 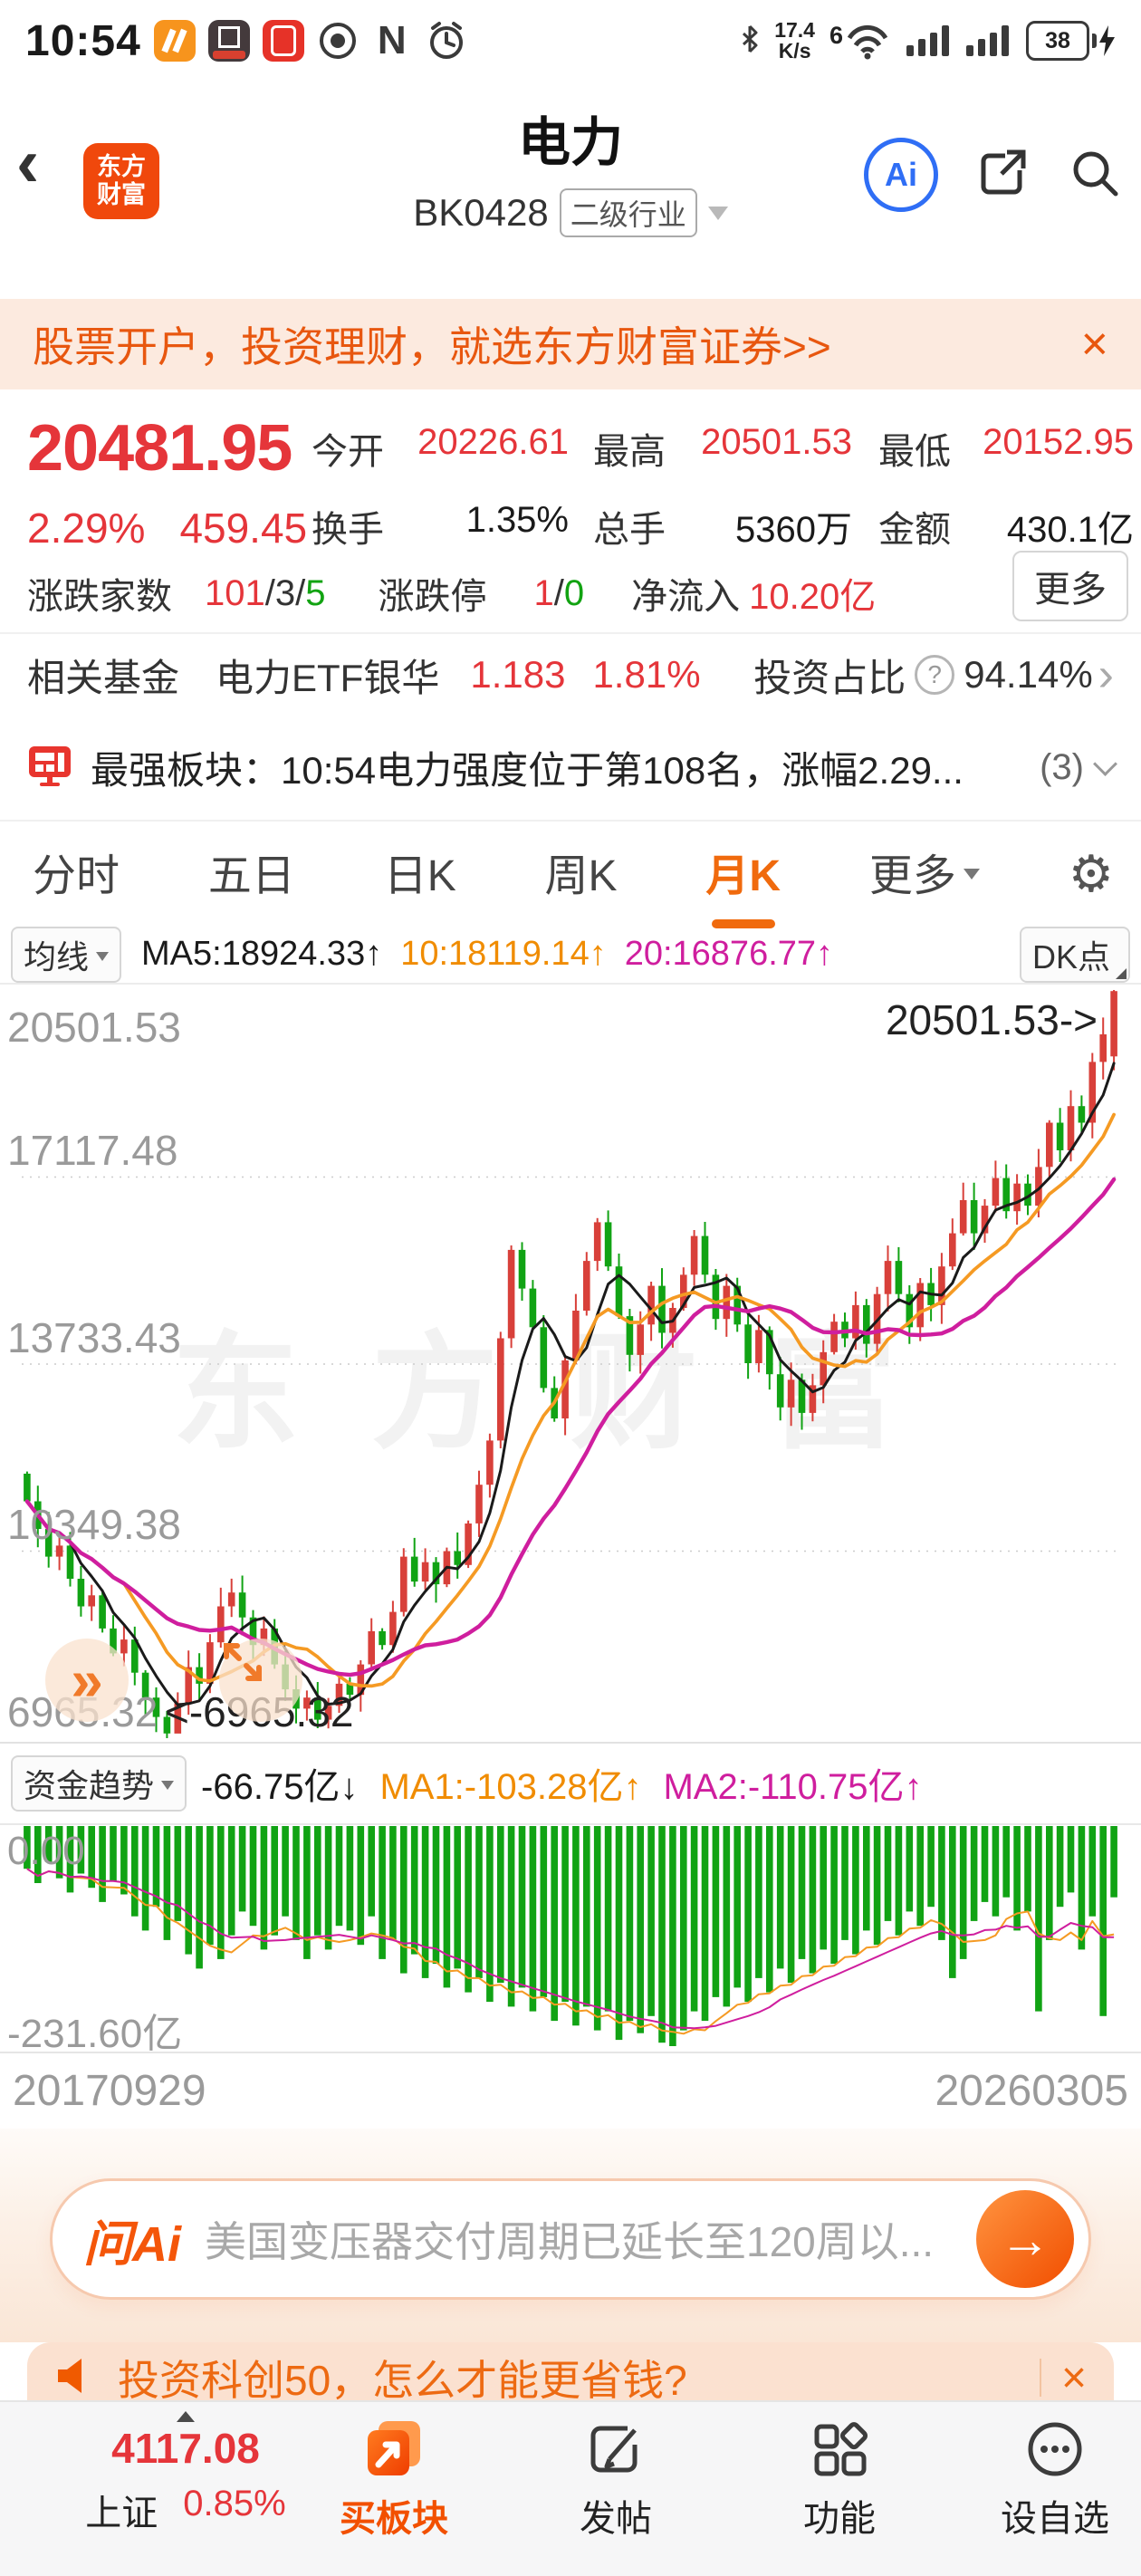 I want to click on ask-ai-search-bar: 问Ai 美国变压器交付周期已延长至120周以... →, so click(x=570, y=2239).